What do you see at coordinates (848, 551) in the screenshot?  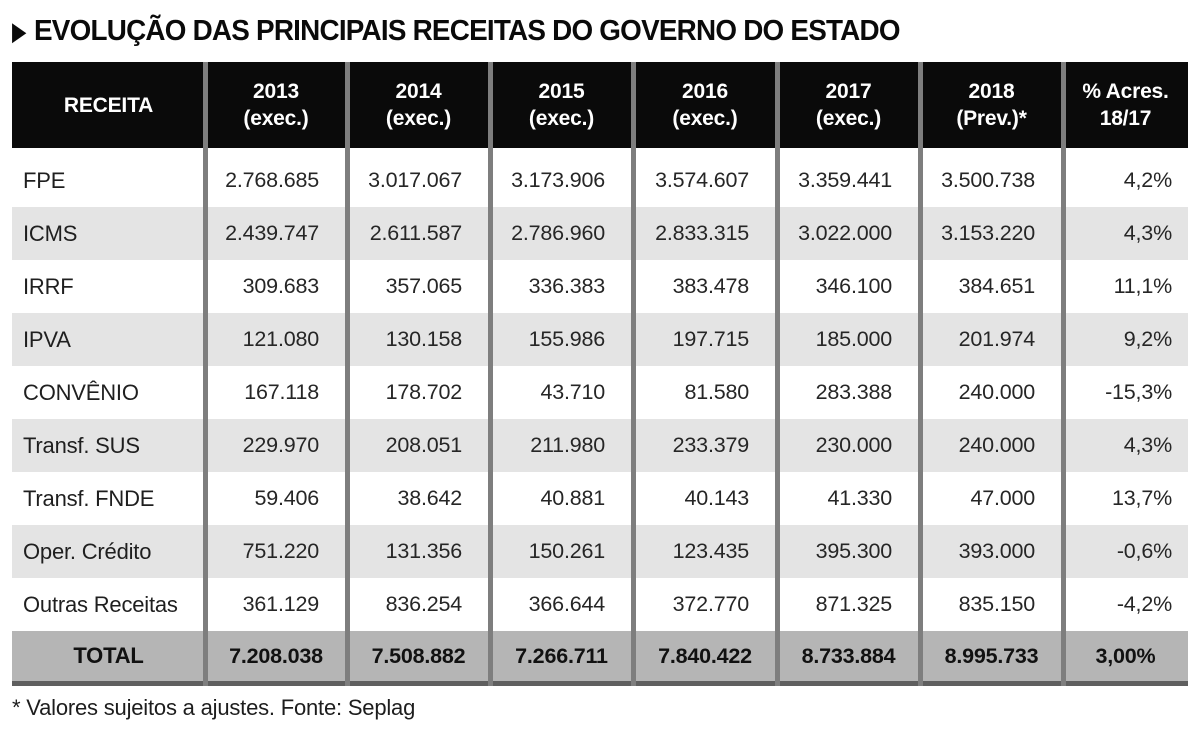 I see `value-cell-2017: 395.300` at bounding box center [848, 551].